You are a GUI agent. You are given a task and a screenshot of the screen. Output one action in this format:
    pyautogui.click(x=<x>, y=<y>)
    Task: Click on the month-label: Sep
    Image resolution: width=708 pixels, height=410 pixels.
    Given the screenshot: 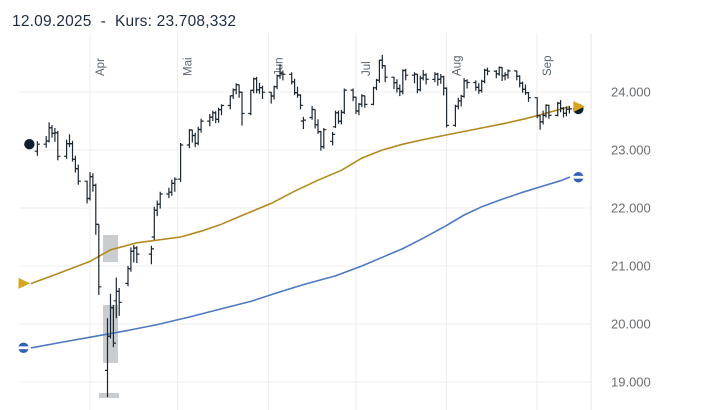 What is the action you would take?
    pyautogui.click(x=548, y=66)
    